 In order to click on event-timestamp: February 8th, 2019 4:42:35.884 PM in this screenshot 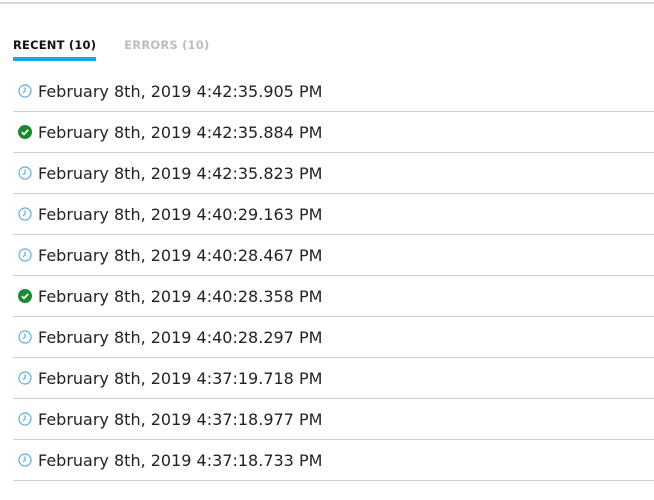, I will do `click(180, 132)`.